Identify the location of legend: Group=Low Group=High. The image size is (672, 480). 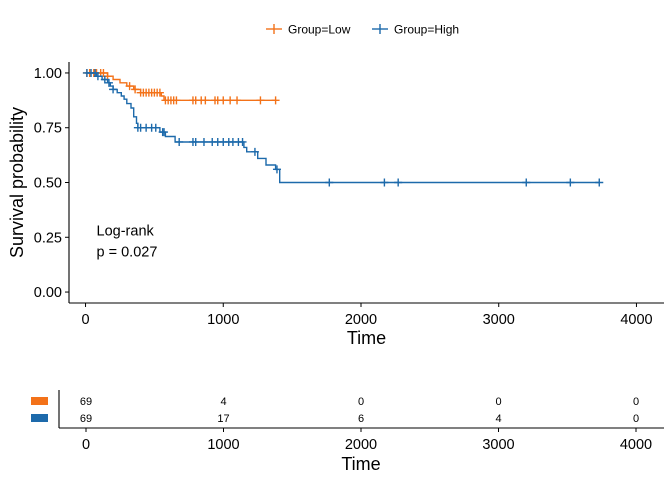
(362, 30).